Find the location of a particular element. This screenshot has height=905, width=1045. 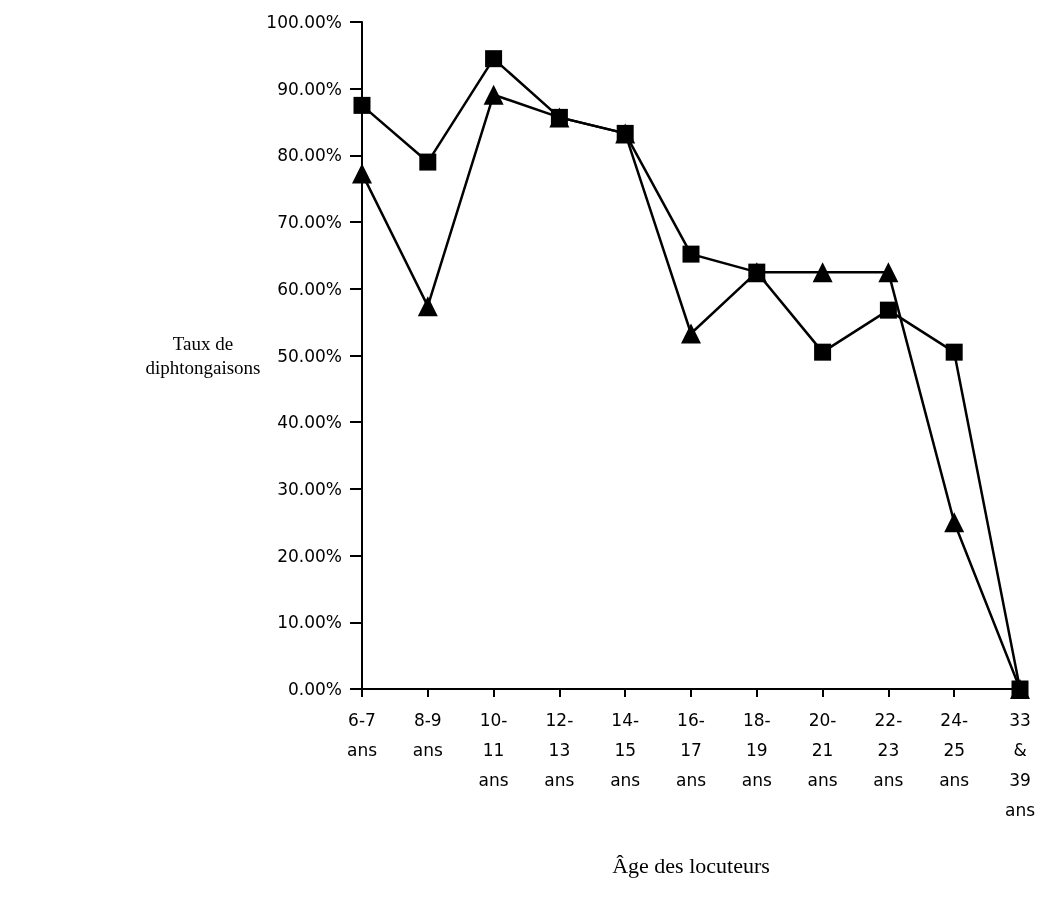

y-tick-label: 70.00% is located at coordinates (309, 222).